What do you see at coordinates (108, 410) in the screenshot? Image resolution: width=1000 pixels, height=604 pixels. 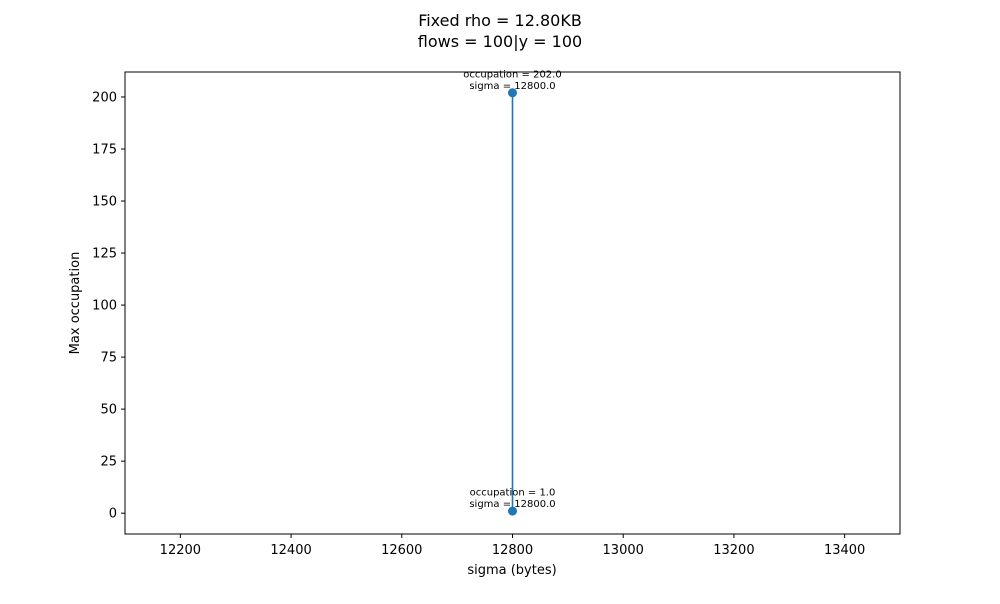 I see `y-tick-label: 50` at bounding box center [108, 410].